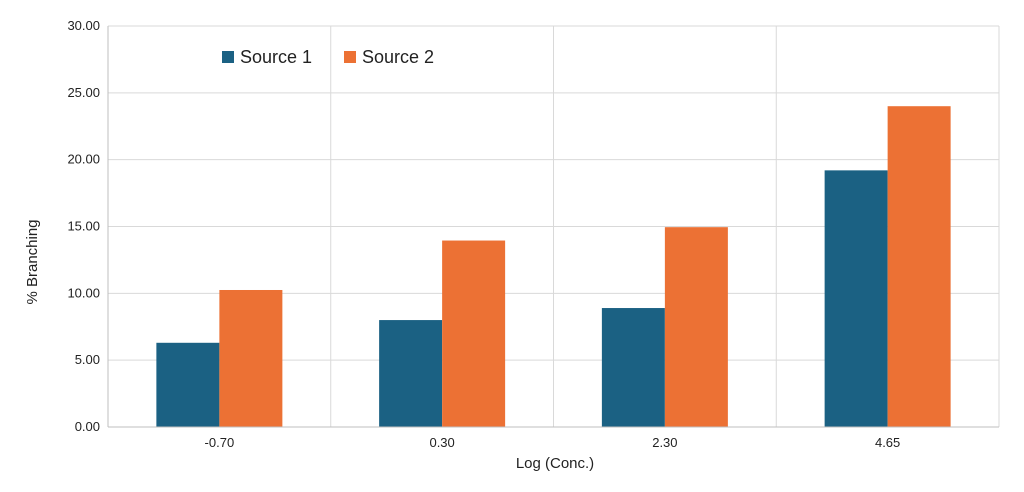  What do you see at coordinates (398, 57) in the screenshot?
I see `legend-label-source-2: Source 2` at bounding box center [398, 57].